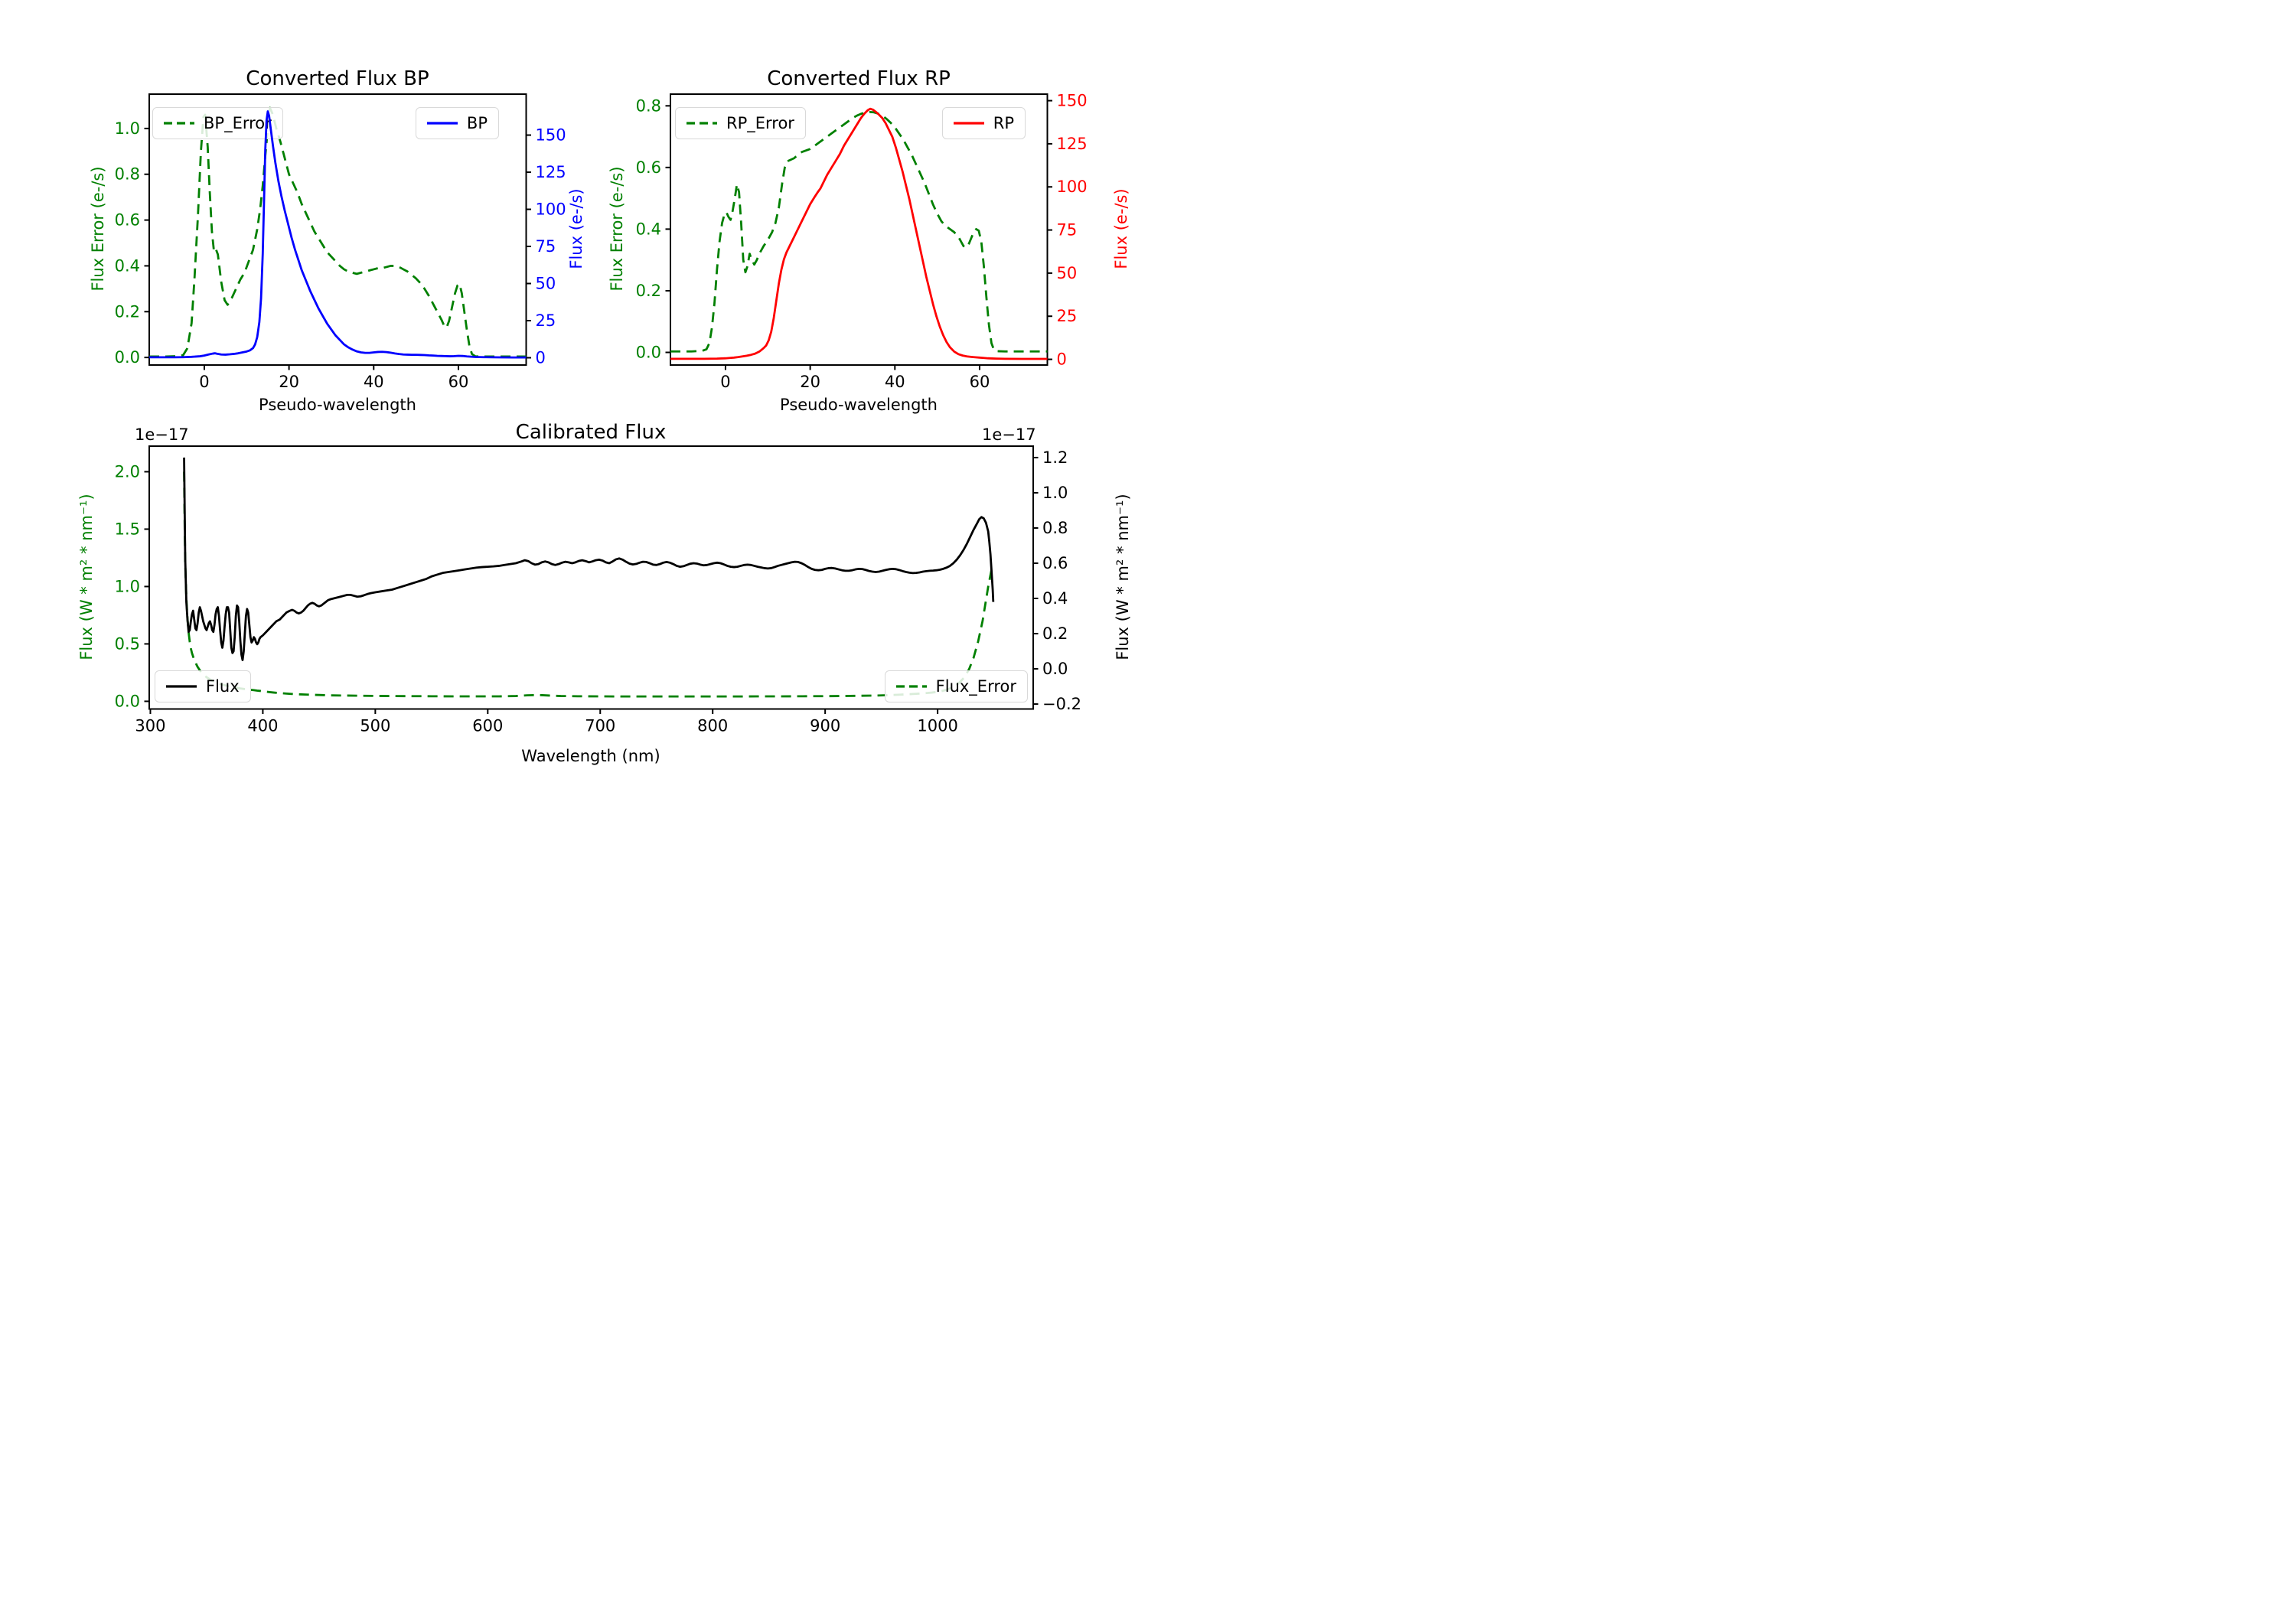 Image resolution: width=2296 pixels, height=1607 pixels. I want to click on legend-bp-error-line-sample, so click(179, 123).